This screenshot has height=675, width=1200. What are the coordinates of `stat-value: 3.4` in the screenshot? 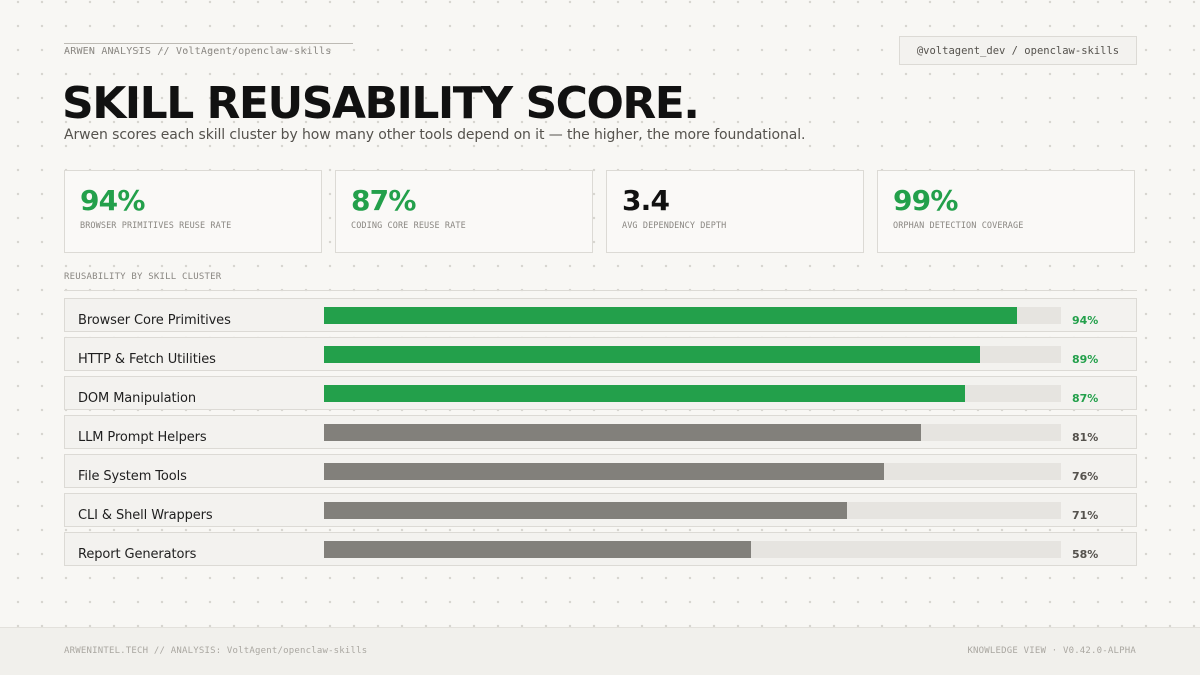 It's located at (646, 200).